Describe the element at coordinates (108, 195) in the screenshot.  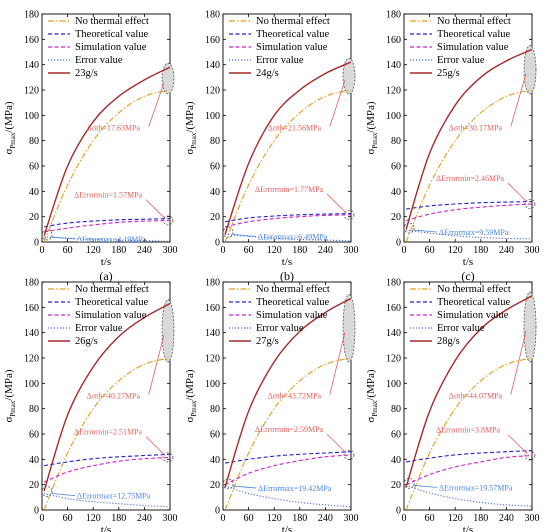
I see `annotation-error-min: ΔErrormin=1.57MPa` at that location.